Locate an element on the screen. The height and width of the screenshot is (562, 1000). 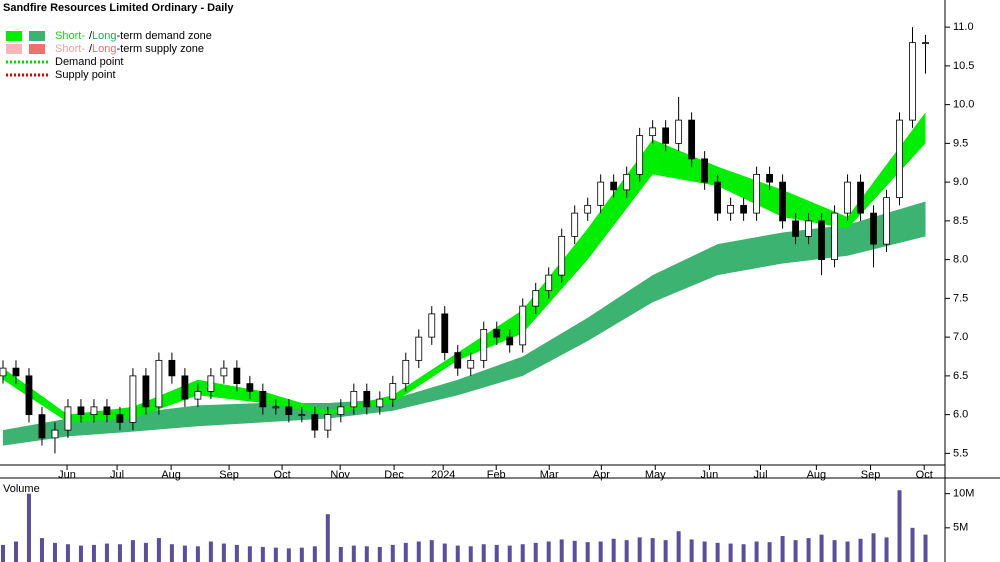
y-tick-label: 10.0 is located at coordinates (963, 105).